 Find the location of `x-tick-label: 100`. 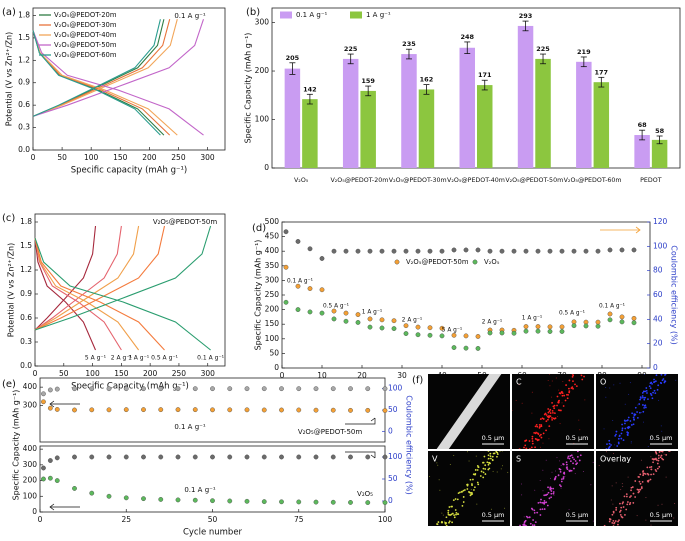

x-tick-label: 100 is located at coordinates (92, 373).